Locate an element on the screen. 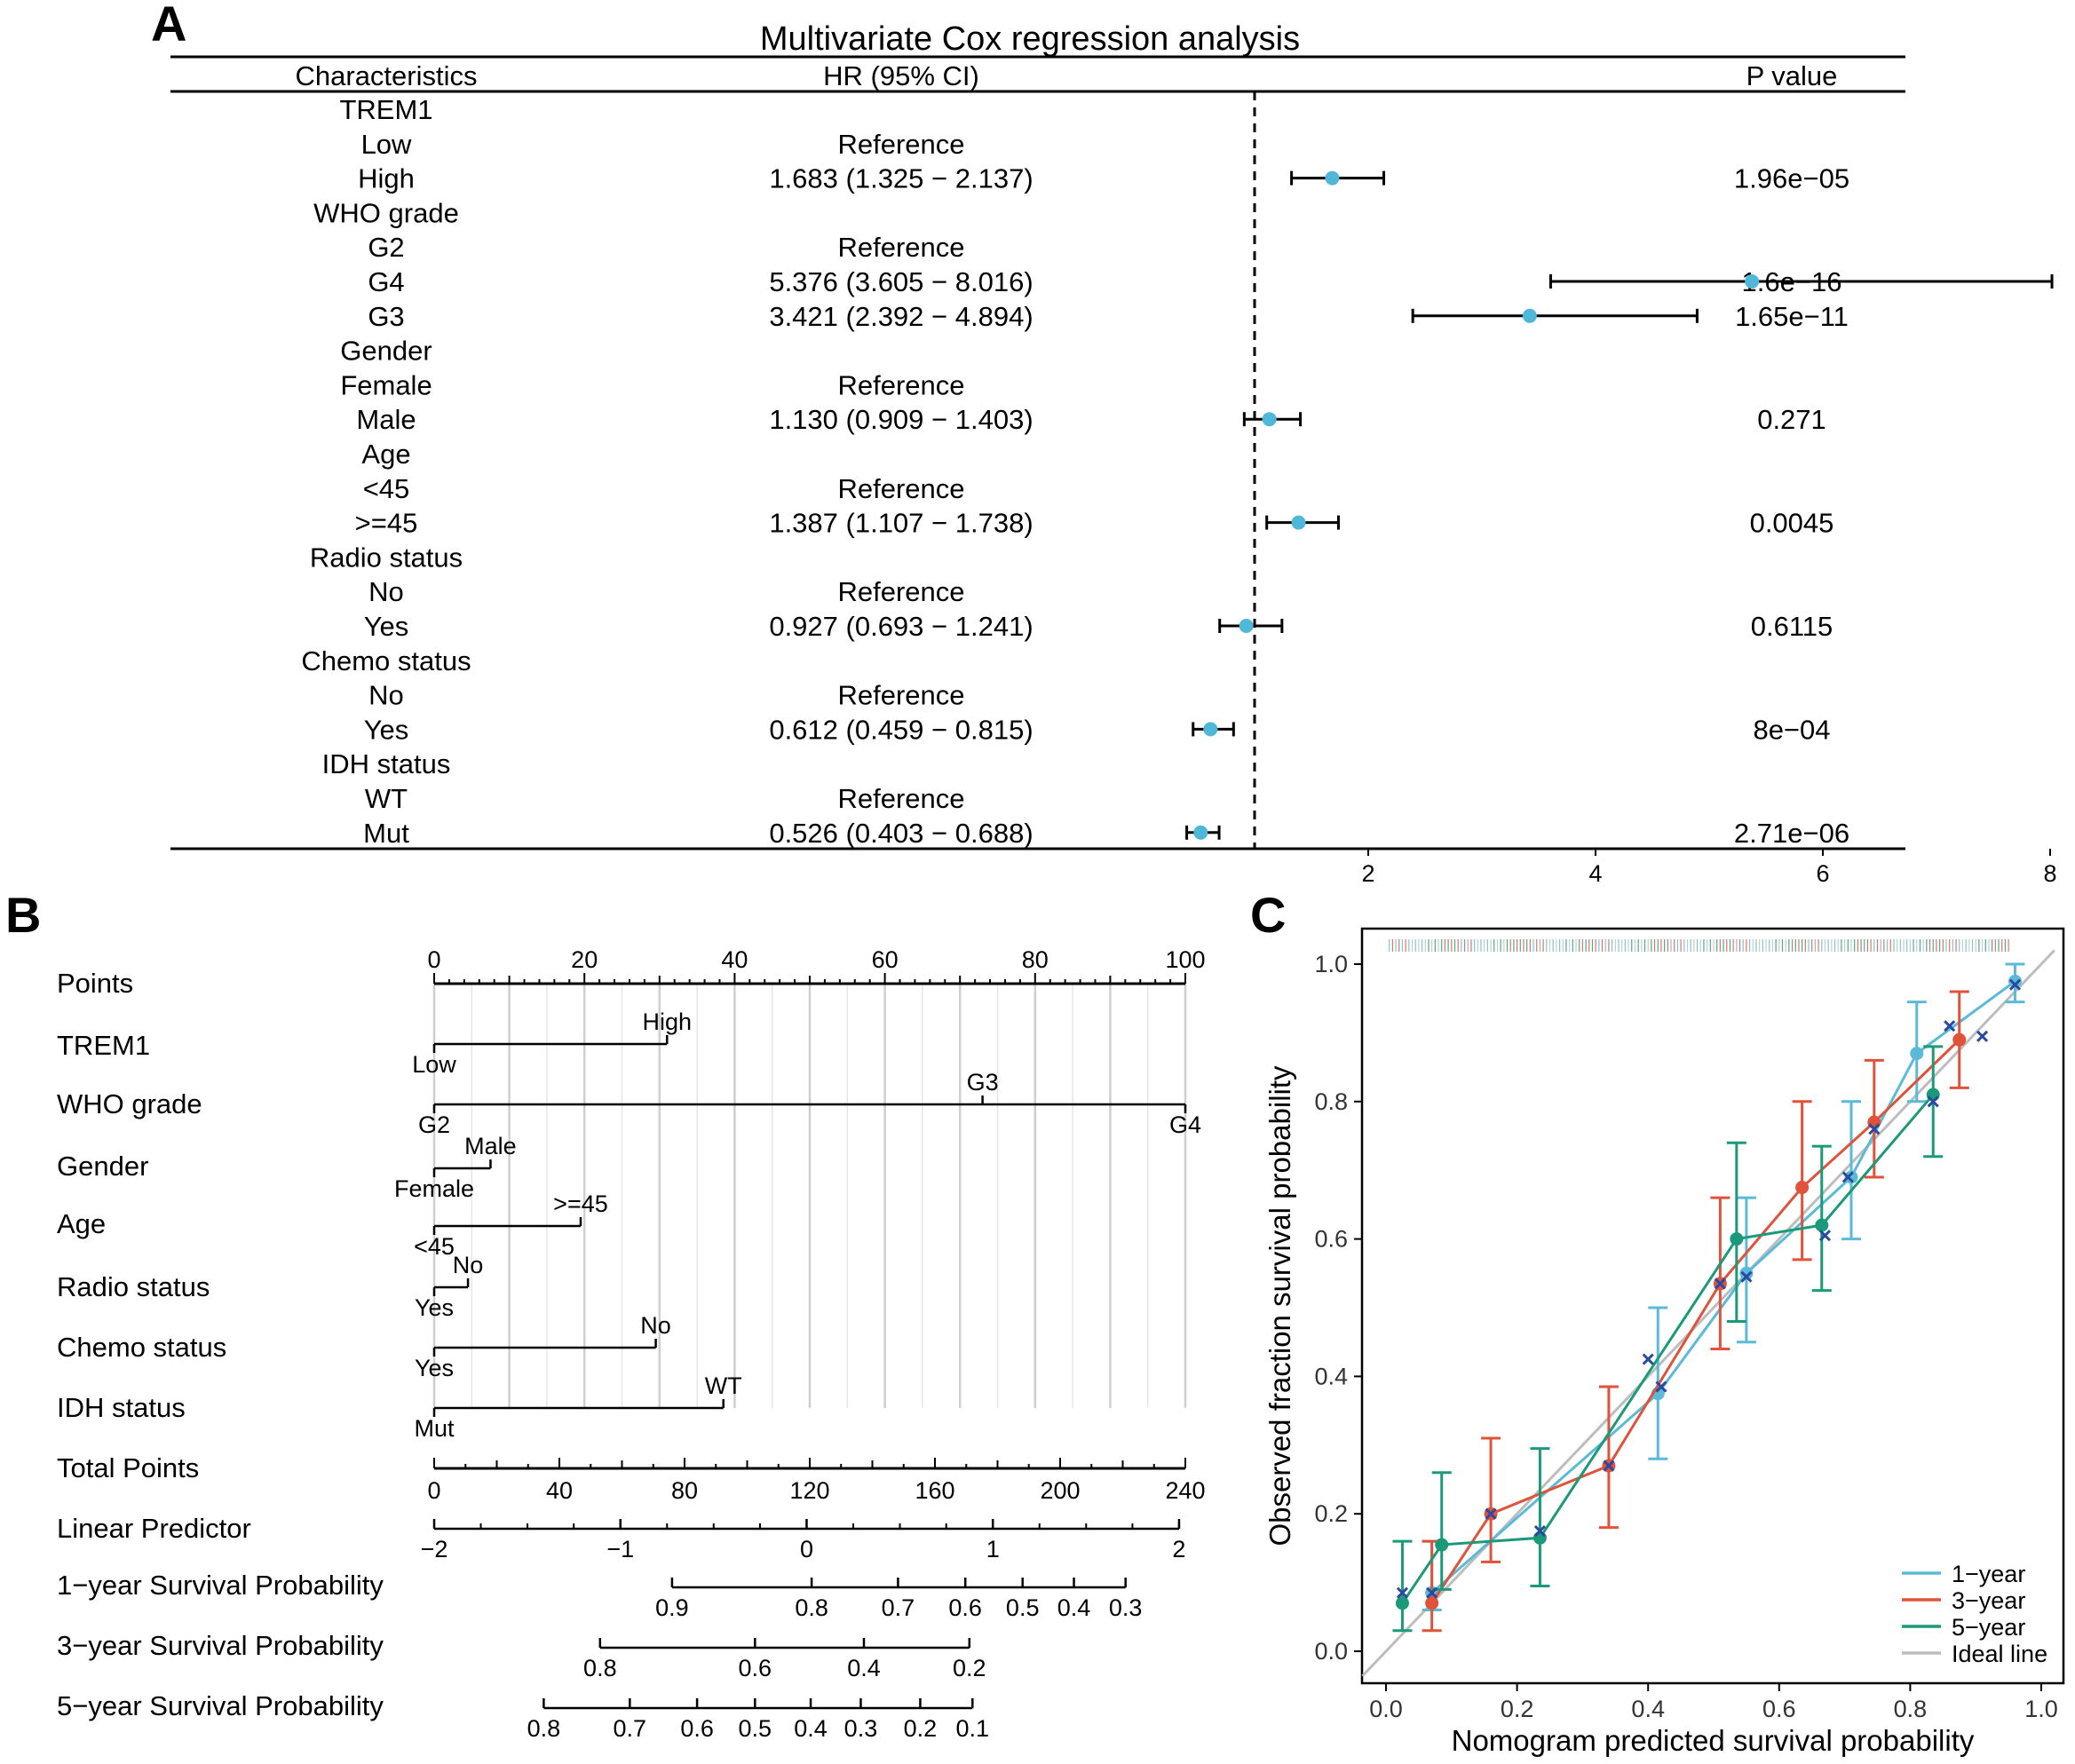 This screenshot has width=2075, height=1764. calibration-y-axis-label: Observed fraction survival probability is located at coordinates (1279, 1305).